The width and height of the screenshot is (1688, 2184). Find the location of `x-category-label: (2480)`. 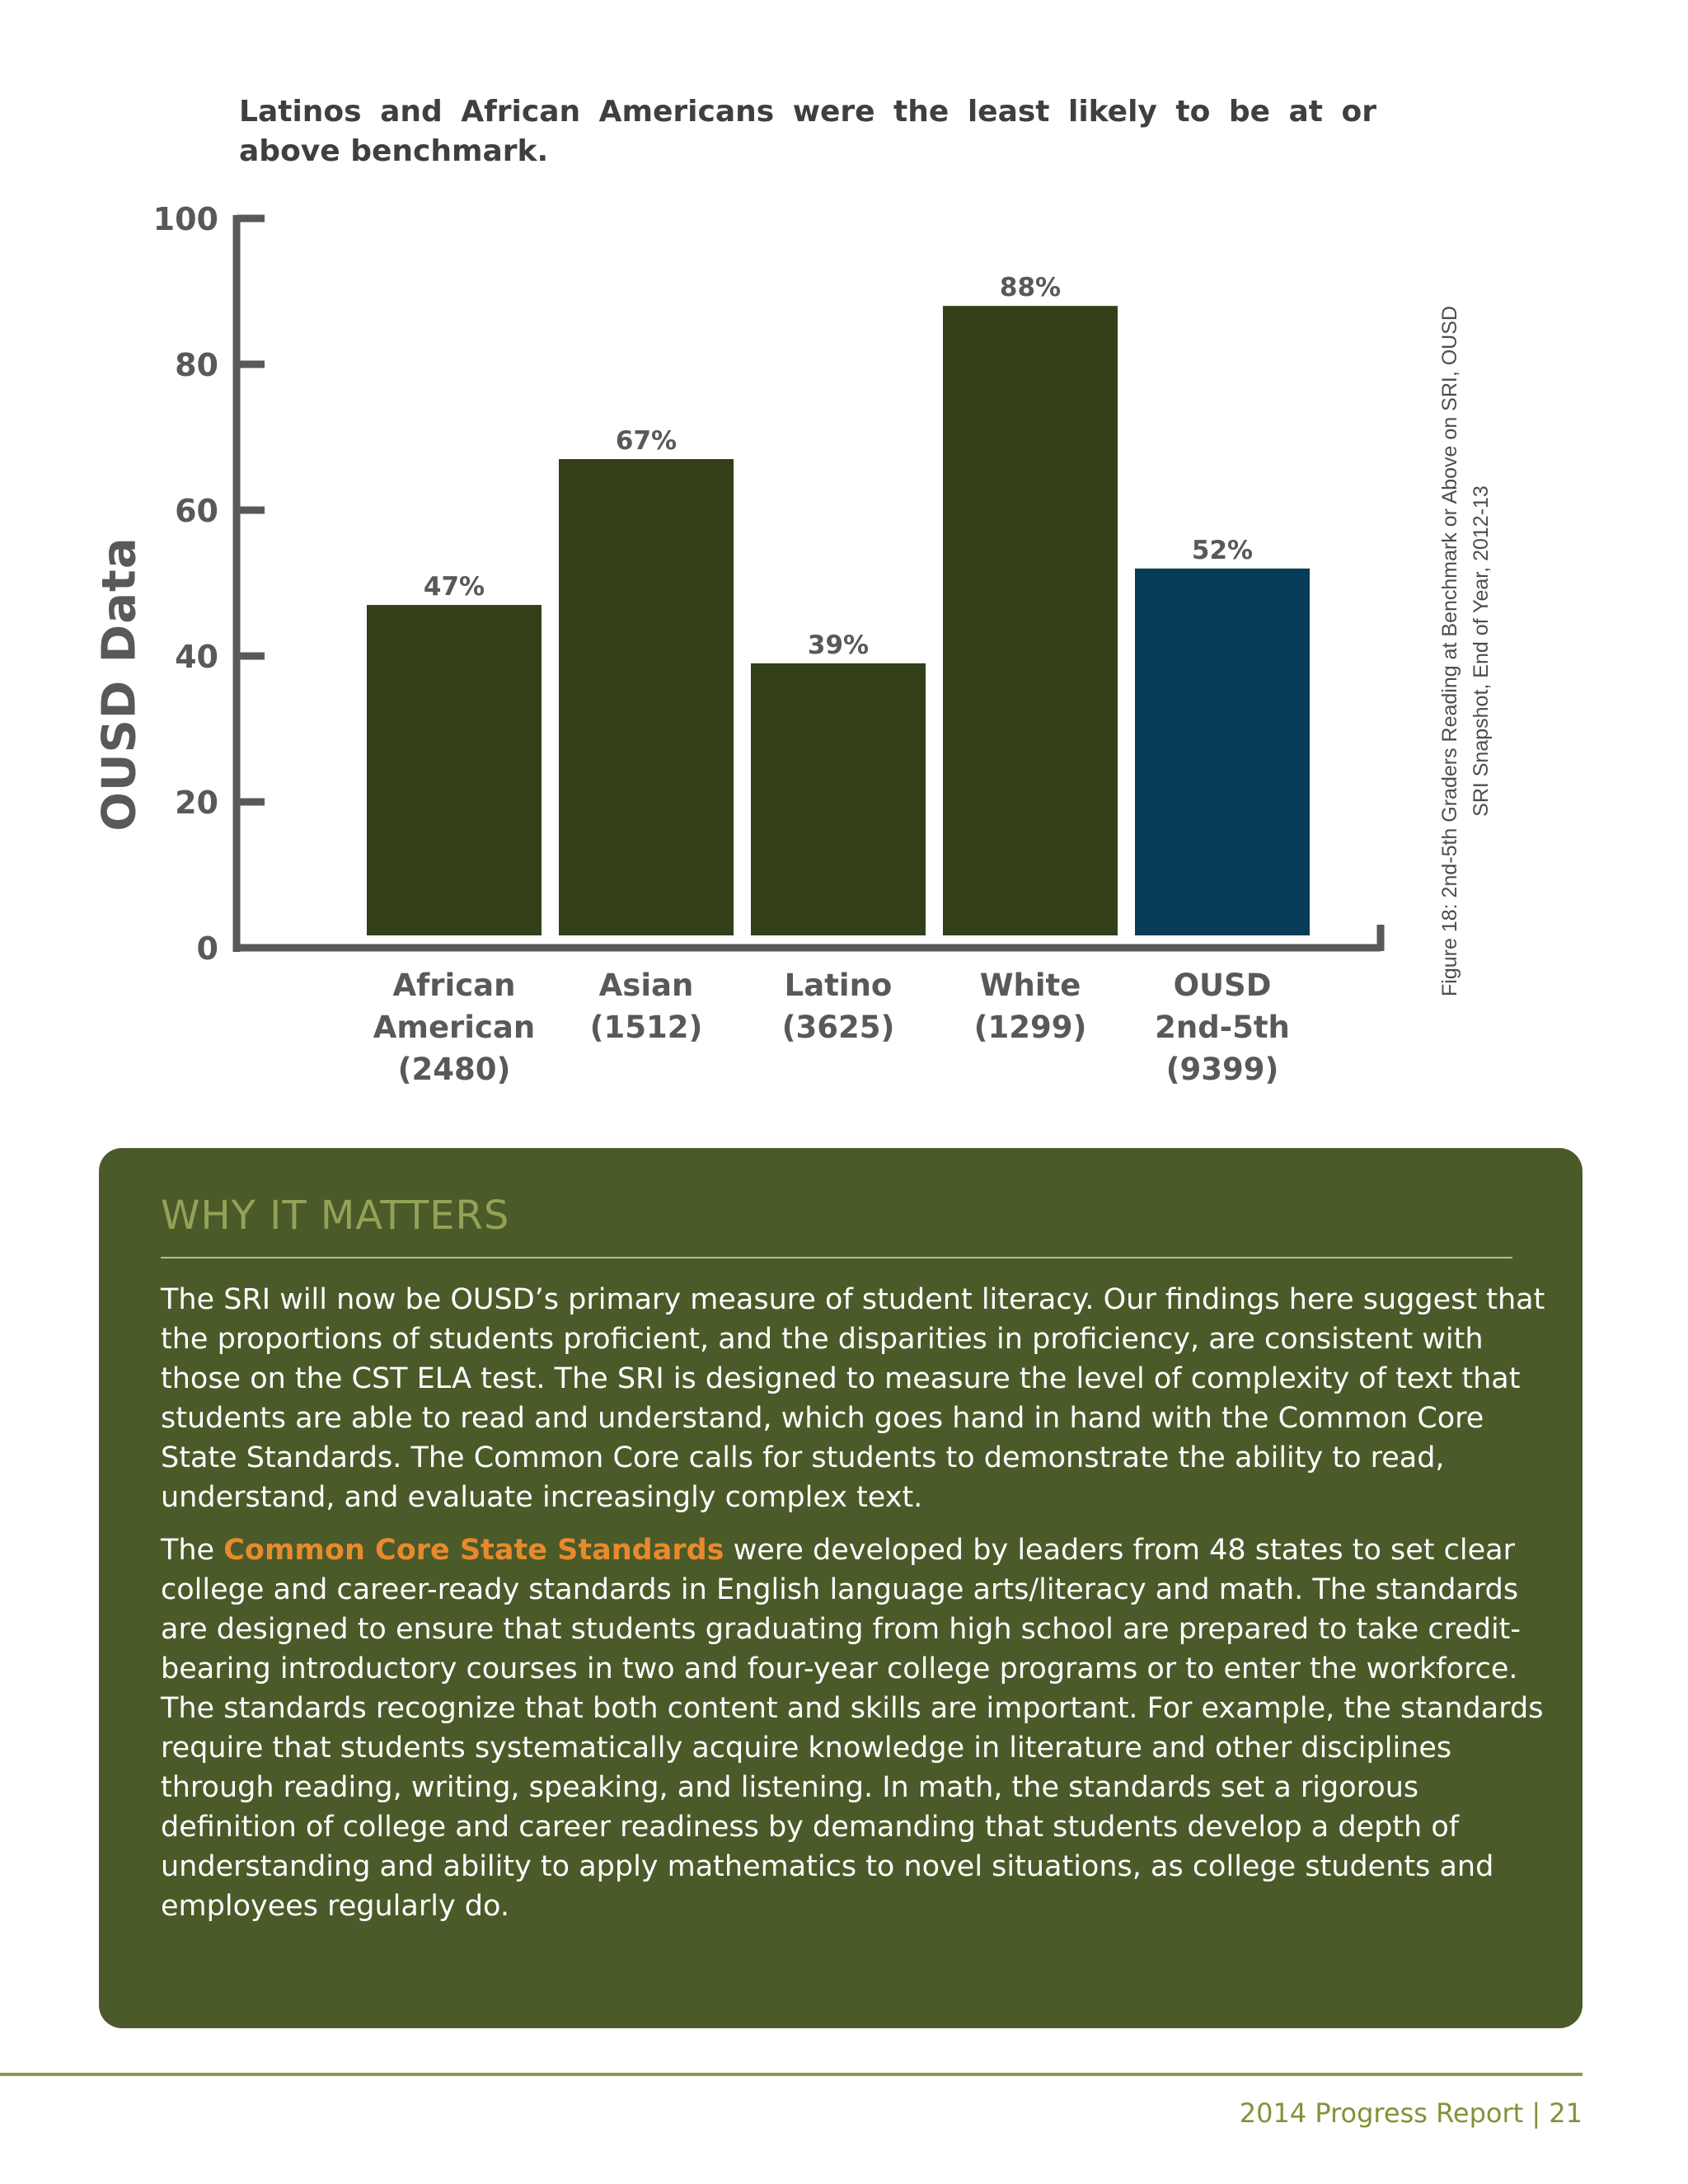

x-category-label: (2480) is located at coordinates (455, 1069).